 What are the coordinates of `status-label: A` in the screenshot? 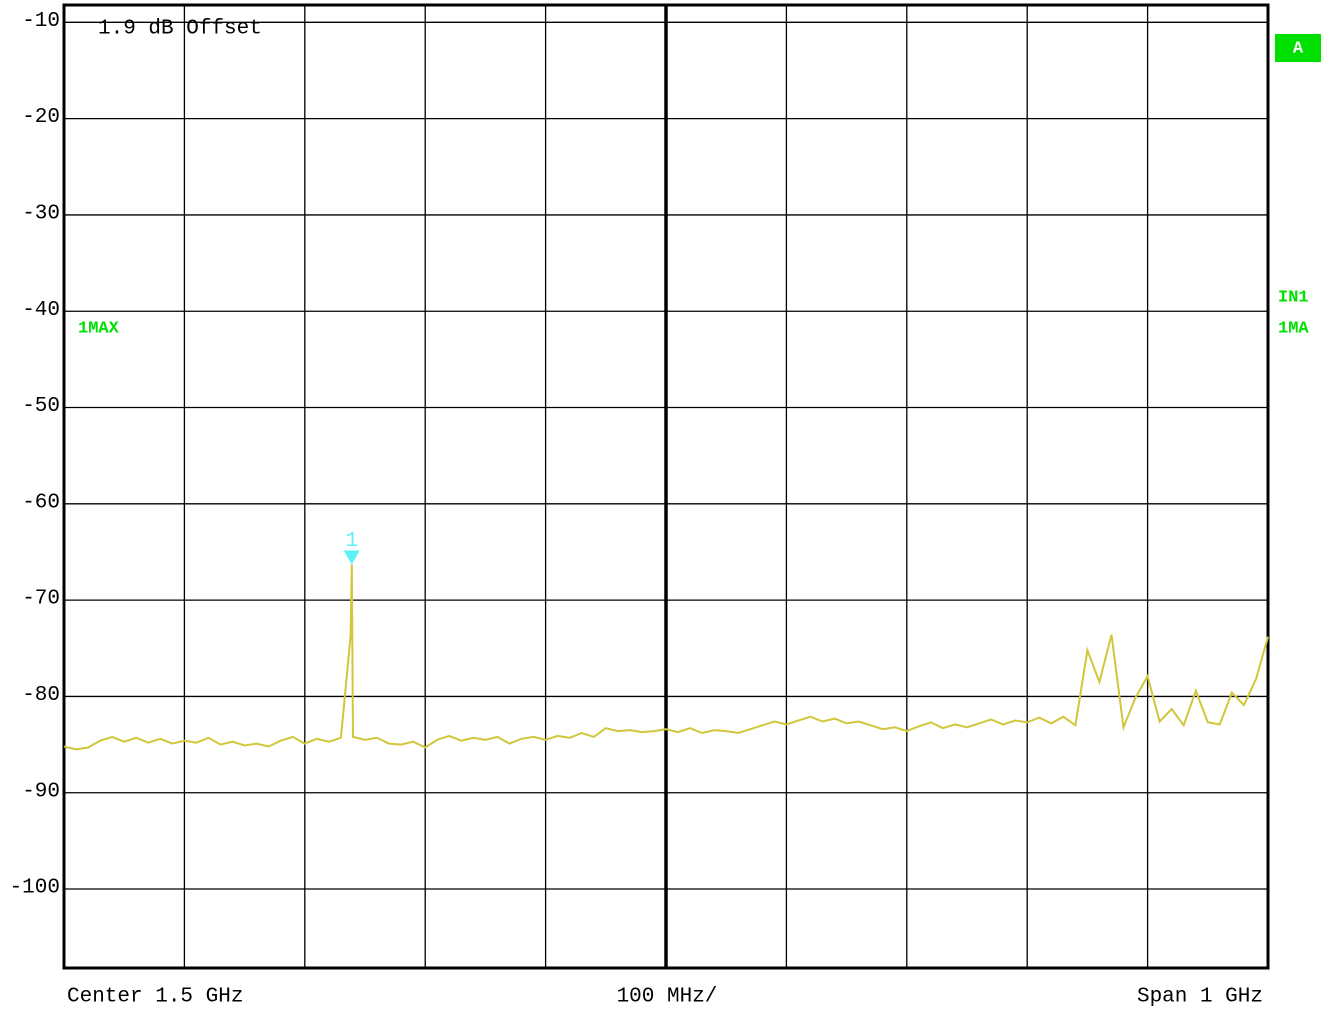 It's located at (1298, 48).